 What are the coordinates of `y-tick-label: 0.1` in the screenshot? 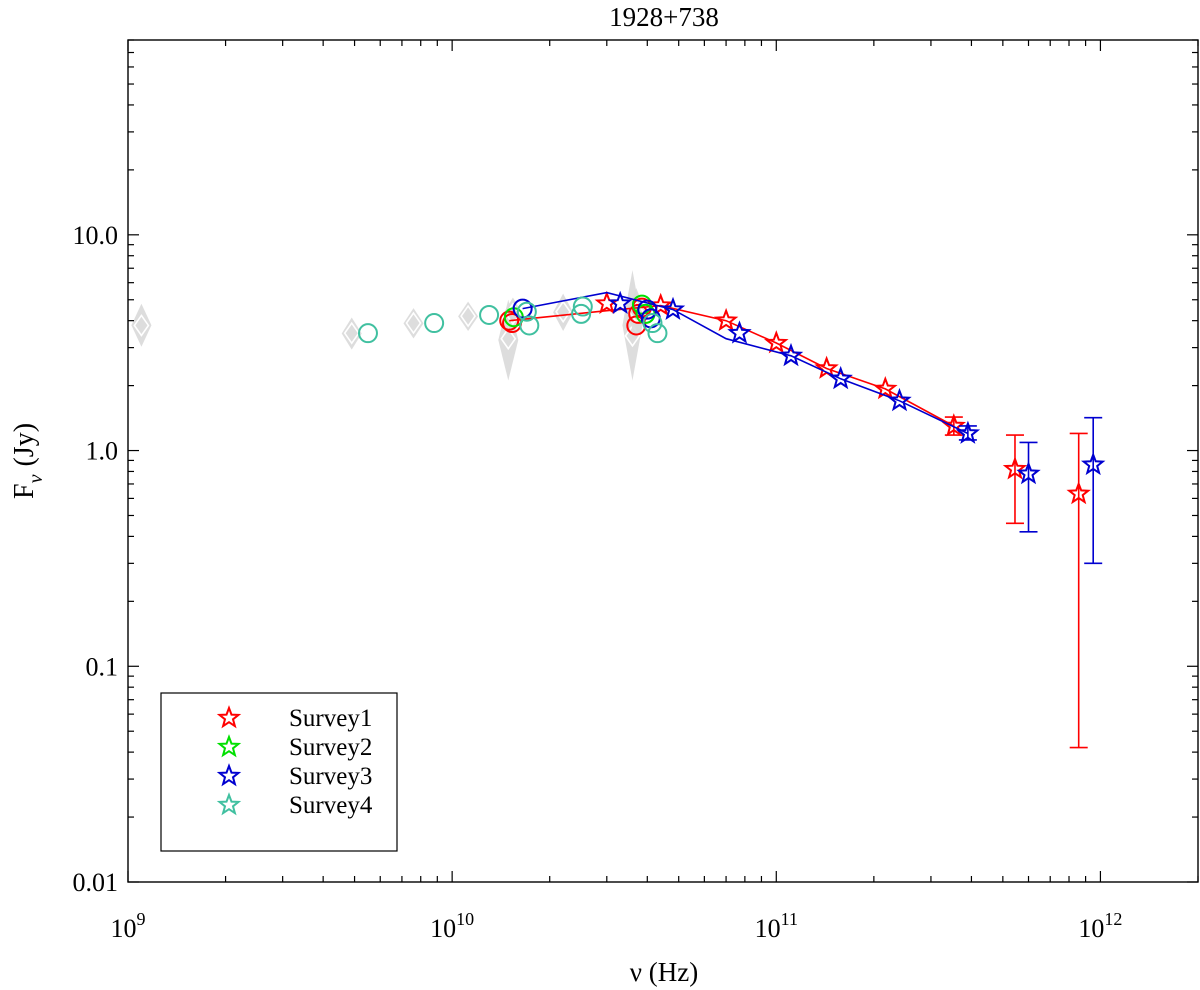 It's located at (102, 666).